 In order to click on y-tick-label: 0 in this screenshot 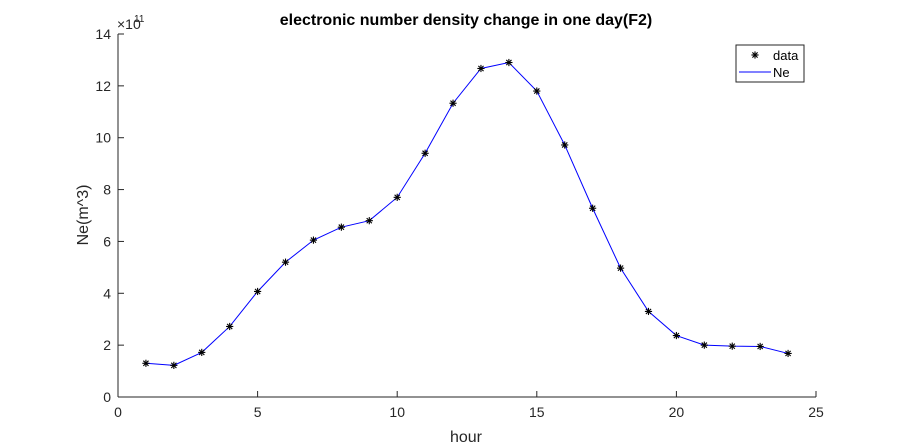, I will do `click(107, 397)`.